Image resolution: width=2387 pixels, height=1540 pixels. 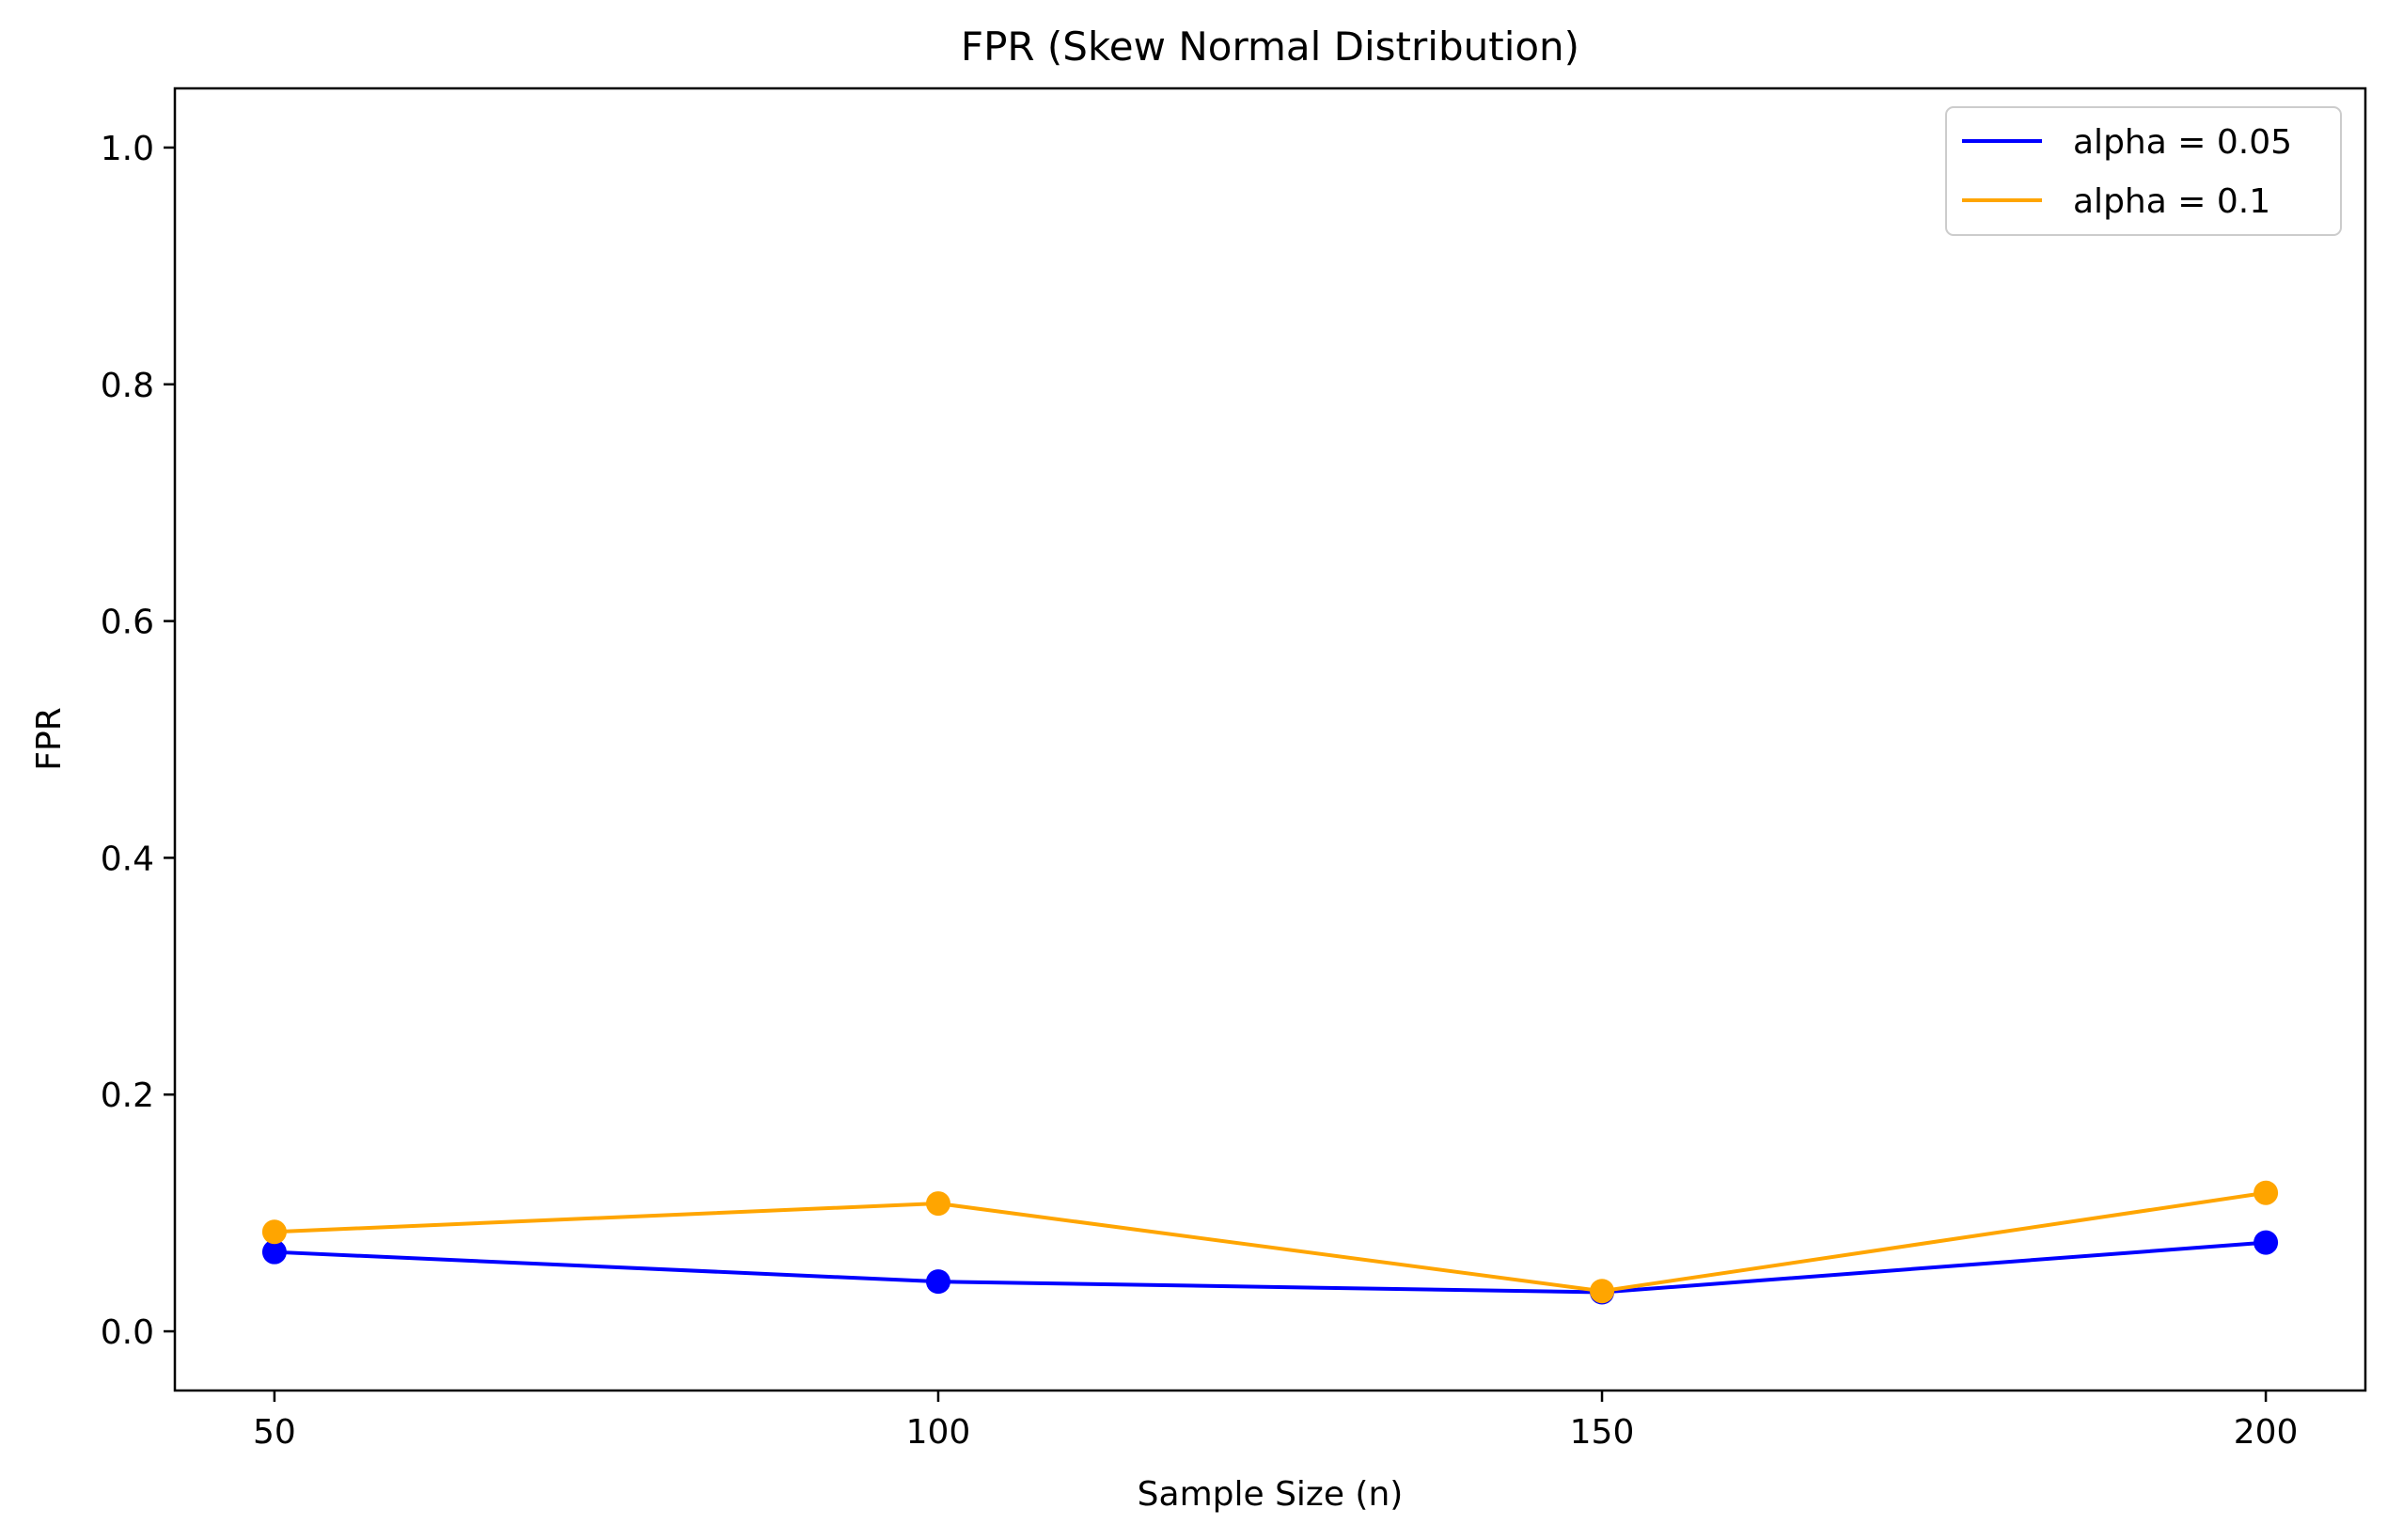 I want to click on x-tick-label: 150, so click(x=1602, y=1432).